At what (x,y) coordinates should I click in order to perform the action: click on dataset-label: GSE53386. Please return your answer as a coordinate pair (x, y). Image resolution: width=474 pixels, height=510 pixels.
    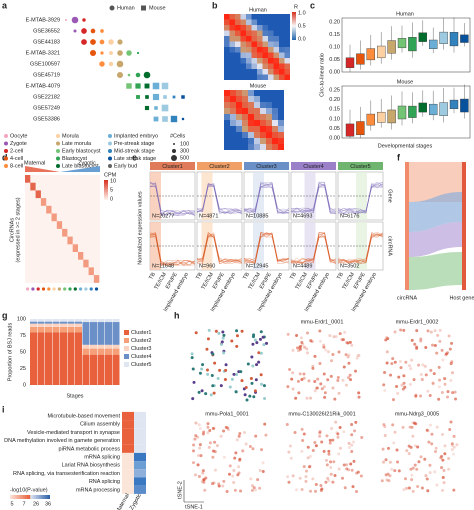
    Looking at the image, I should click on (46, 119).